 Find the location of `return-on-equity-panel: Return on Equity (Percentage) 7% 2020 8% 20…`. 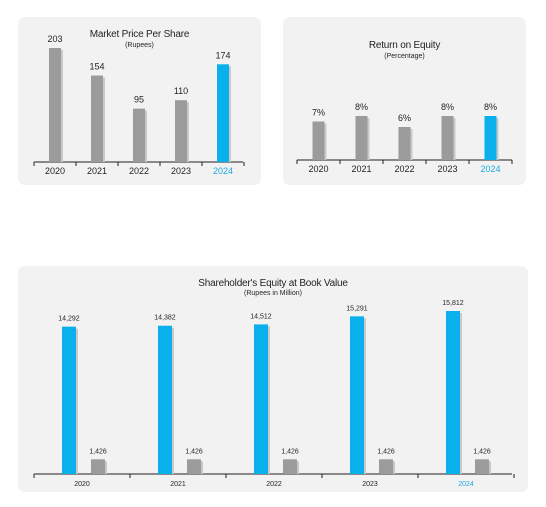

return-on-equity-panel: Return on Equity (Percentage) 7% 2020 8% 20… is located at coordinates (404, 101).